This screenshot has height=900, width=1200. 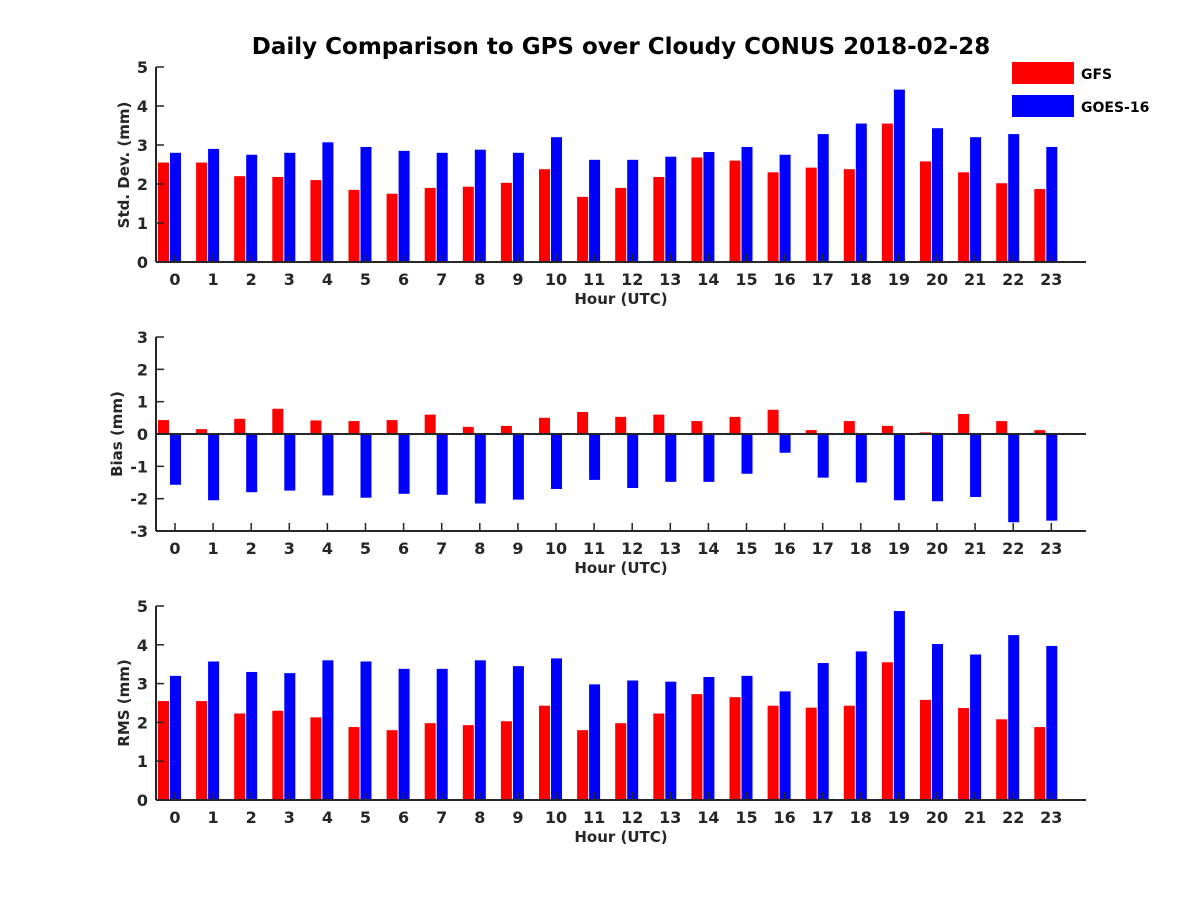 I want to click on rms-xtick-label: 5, so click(x=365, y=817).